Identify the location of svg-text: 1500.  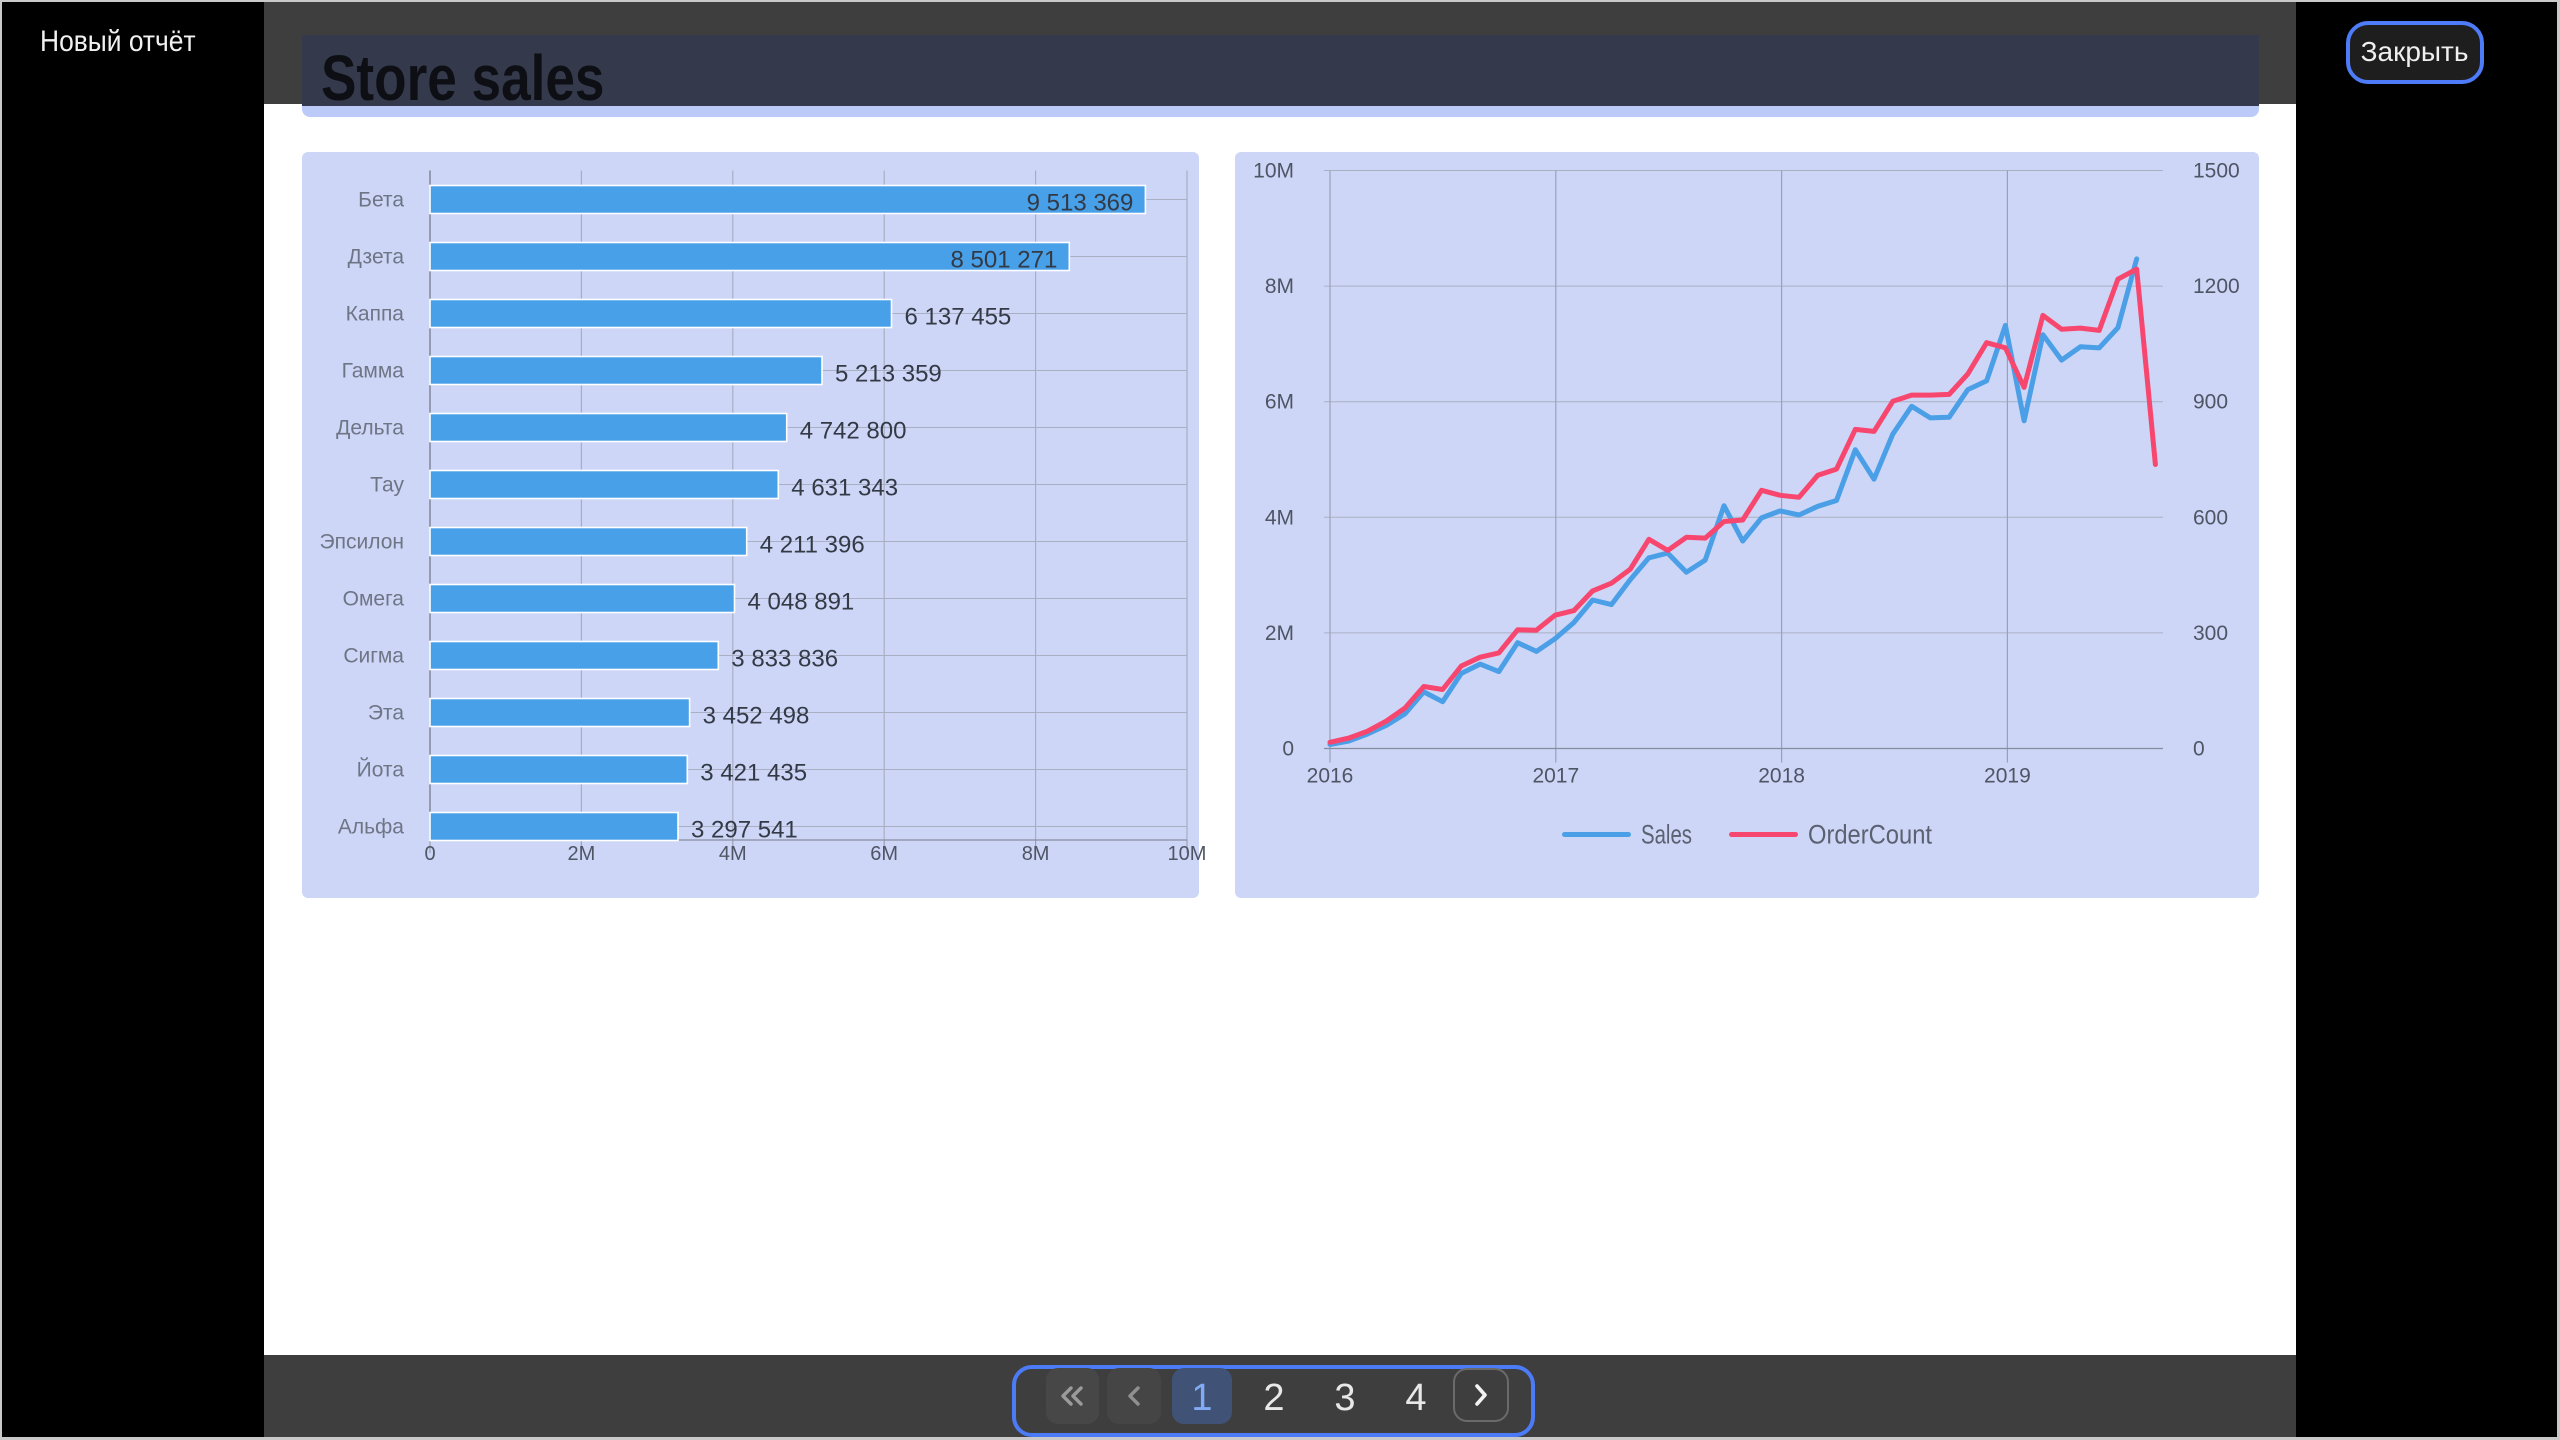
(2216, 170).